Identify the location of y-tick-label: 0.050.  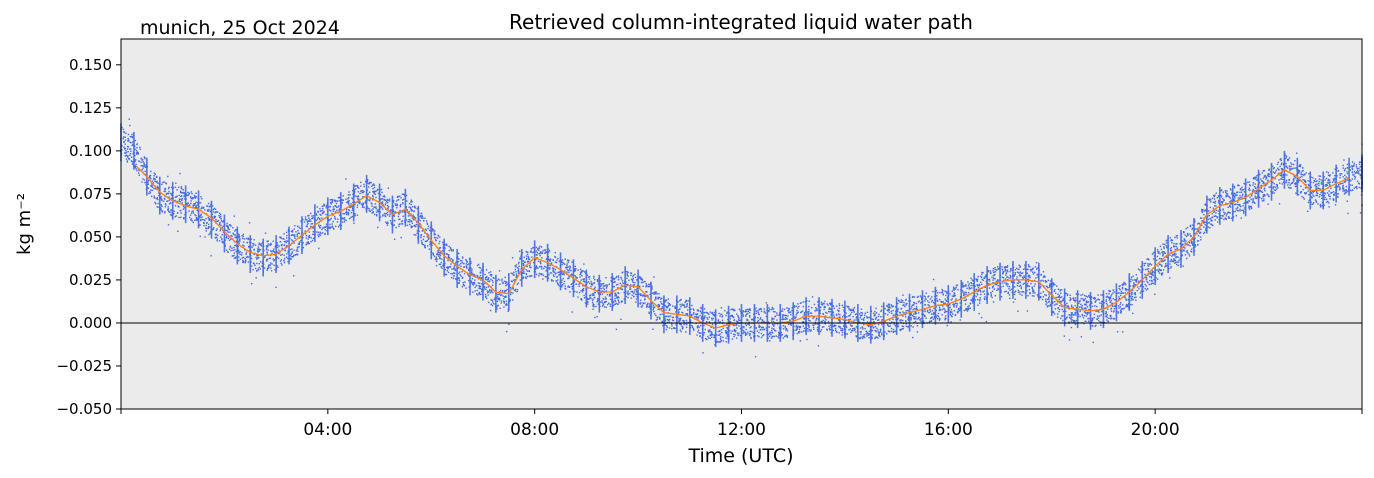
(90, 237).